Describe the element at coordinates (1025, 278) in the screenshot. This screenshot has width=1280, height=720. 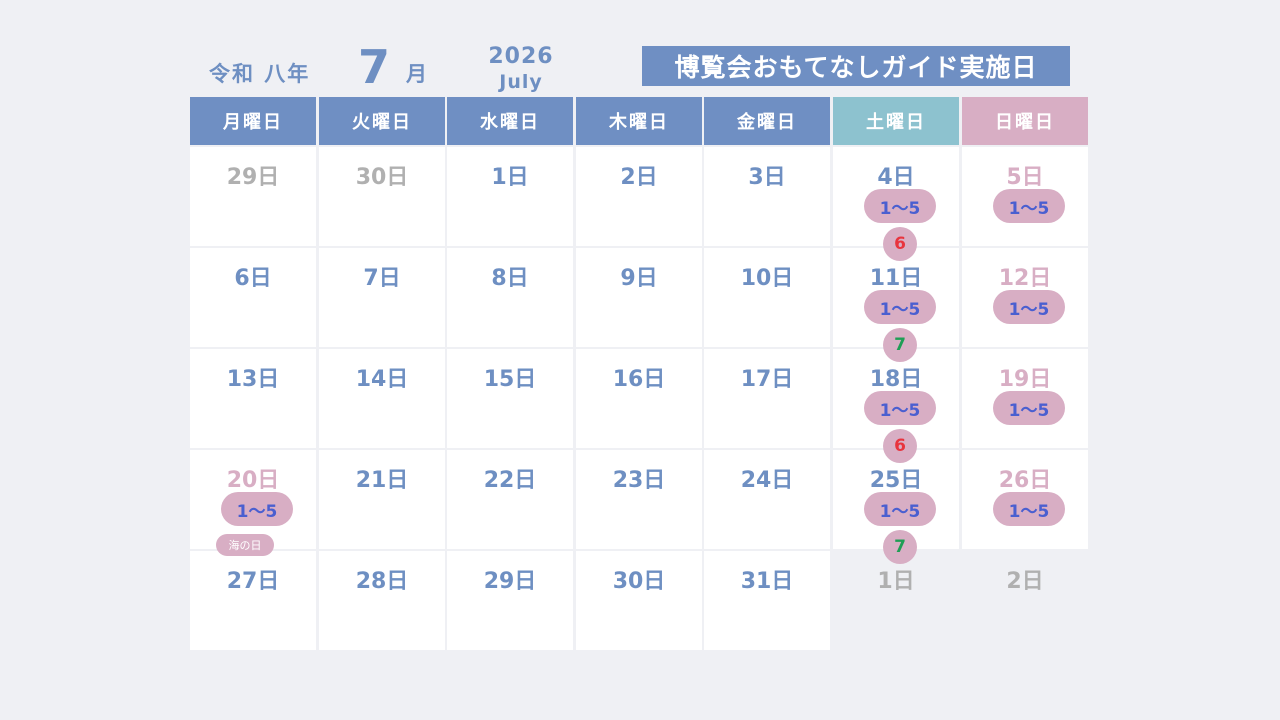
I see `day-number: 12日` at that location.